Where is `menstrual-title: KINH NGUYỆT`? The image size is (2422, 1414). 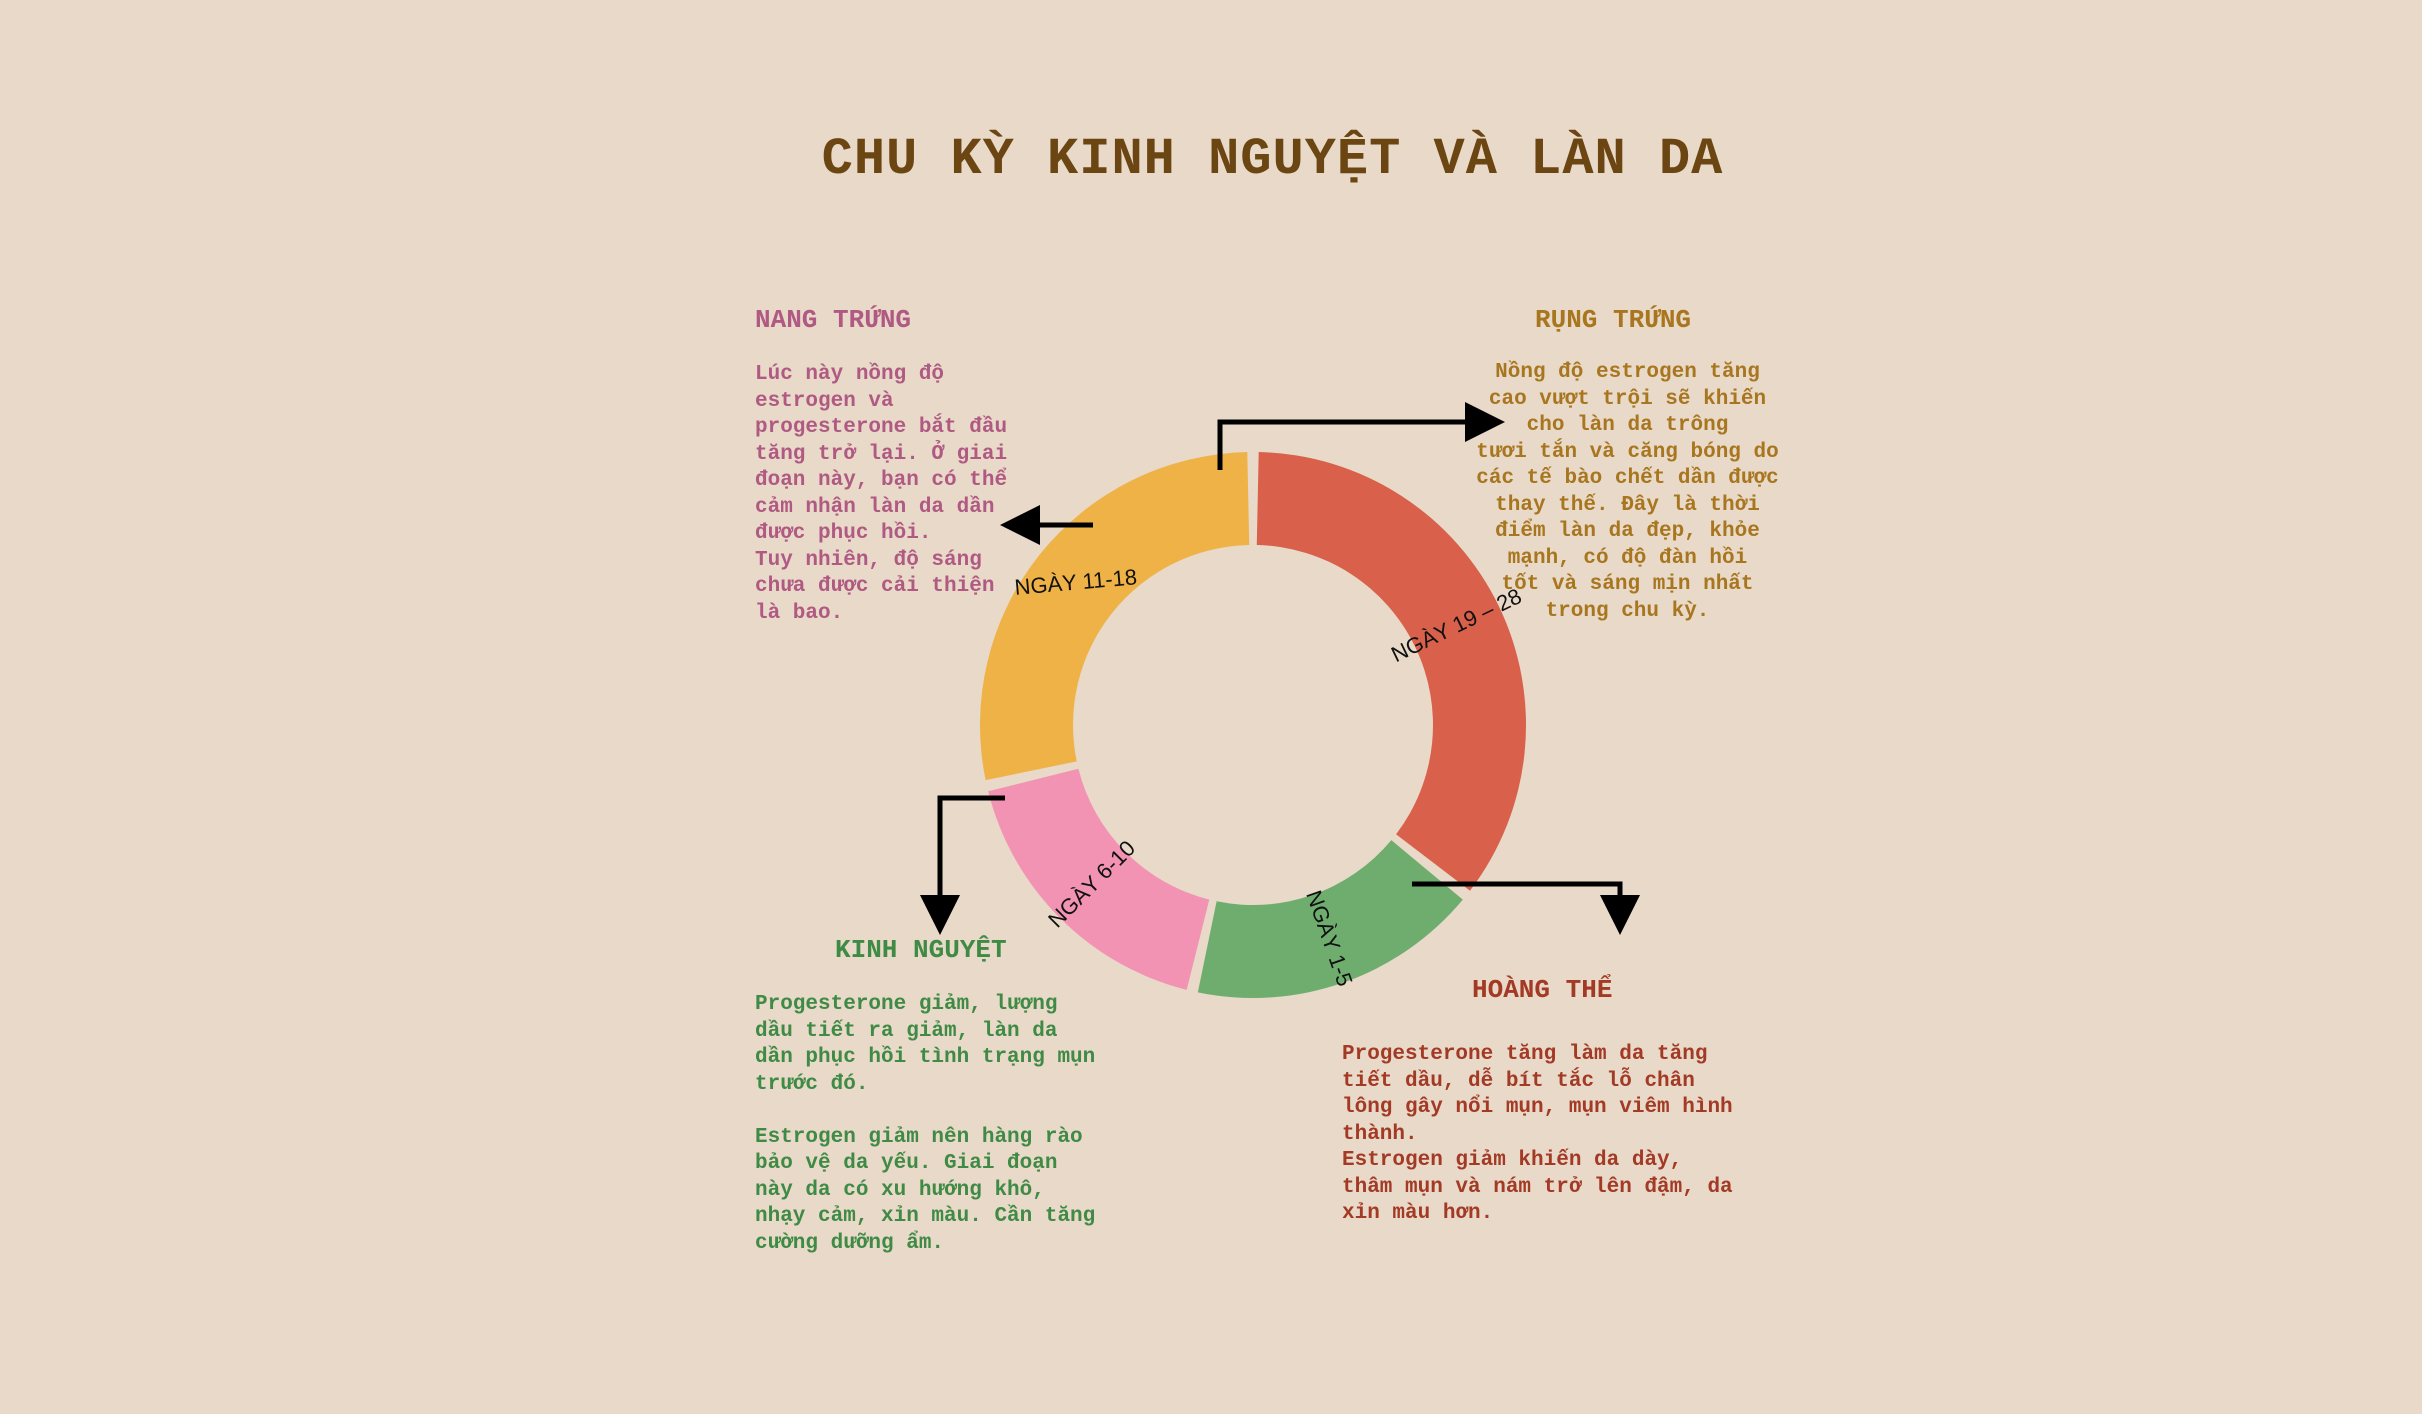 menstrual-title: KINH NGUYỆT is located at coordinates (921, 950).